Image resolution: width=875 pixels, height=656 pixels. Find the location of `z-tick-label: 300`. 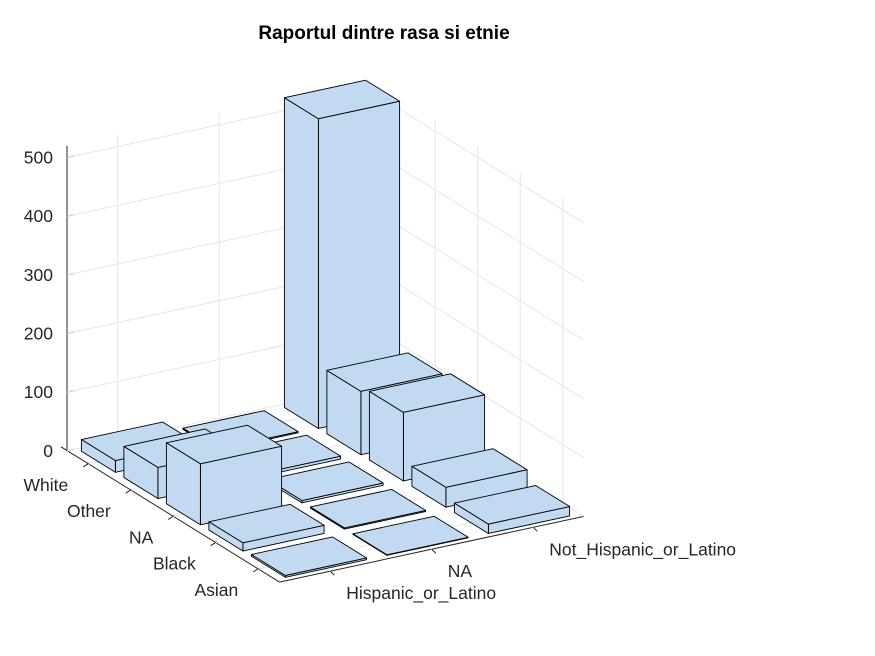

z-tick-label: 300 is located at coordinates (38, 275).